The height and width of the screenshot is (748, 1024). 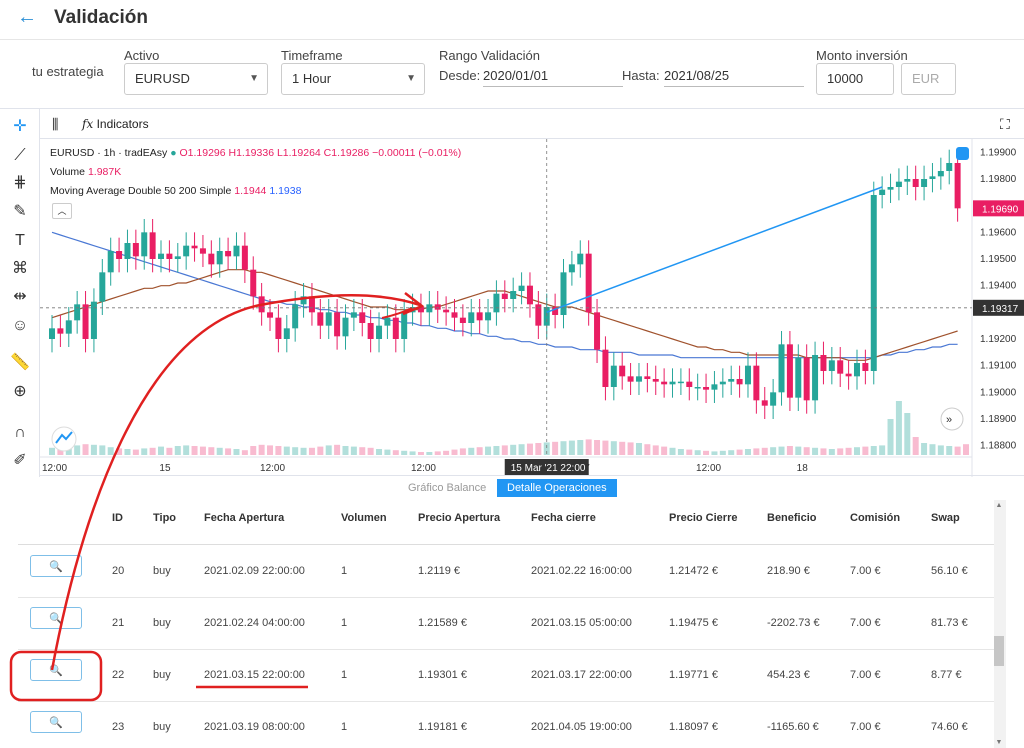 I want to click on pattern-icon: ⌘, so click(x=20, y=268).